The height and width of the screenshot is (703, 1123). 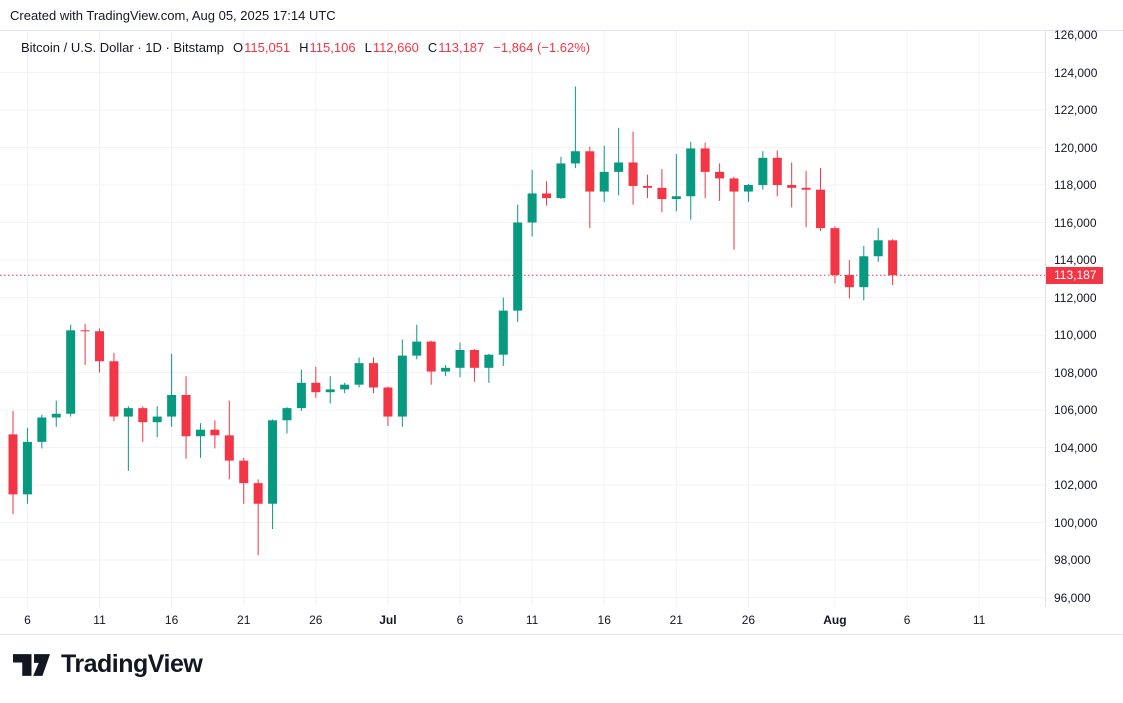 I want to click on symbol-title: Bitcoin / U.S. Dollar · 1D · Bitstamp, so click(x=122, y=47).